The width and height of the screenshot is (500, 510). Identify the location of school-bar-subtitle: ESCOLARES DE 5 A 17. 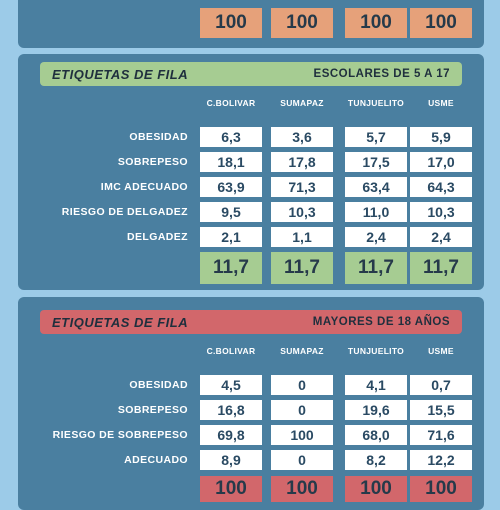
(381, 74).